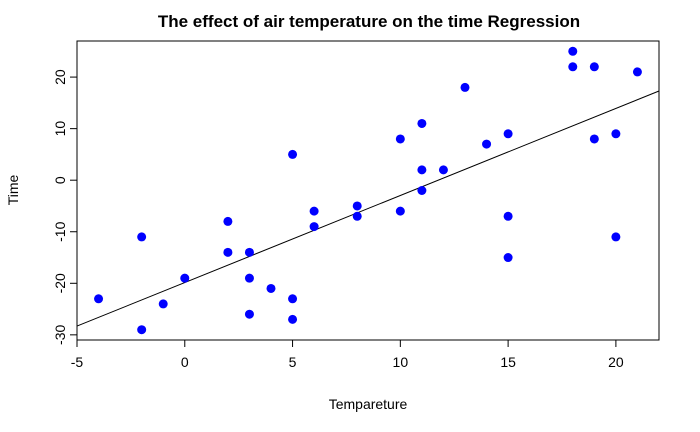  What do you see at coordinates (77, 362) in the screenshot?
I see `x-tick-label: -5` at bounding box center [77, 362].